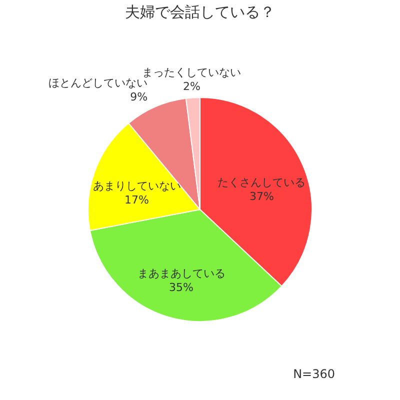 Image resolution: width=400 pixels, height=400 pixels. Describe the element at coordinates (136, 186) in the screenshot. I see `slice-label: あまりしていない` at that location.